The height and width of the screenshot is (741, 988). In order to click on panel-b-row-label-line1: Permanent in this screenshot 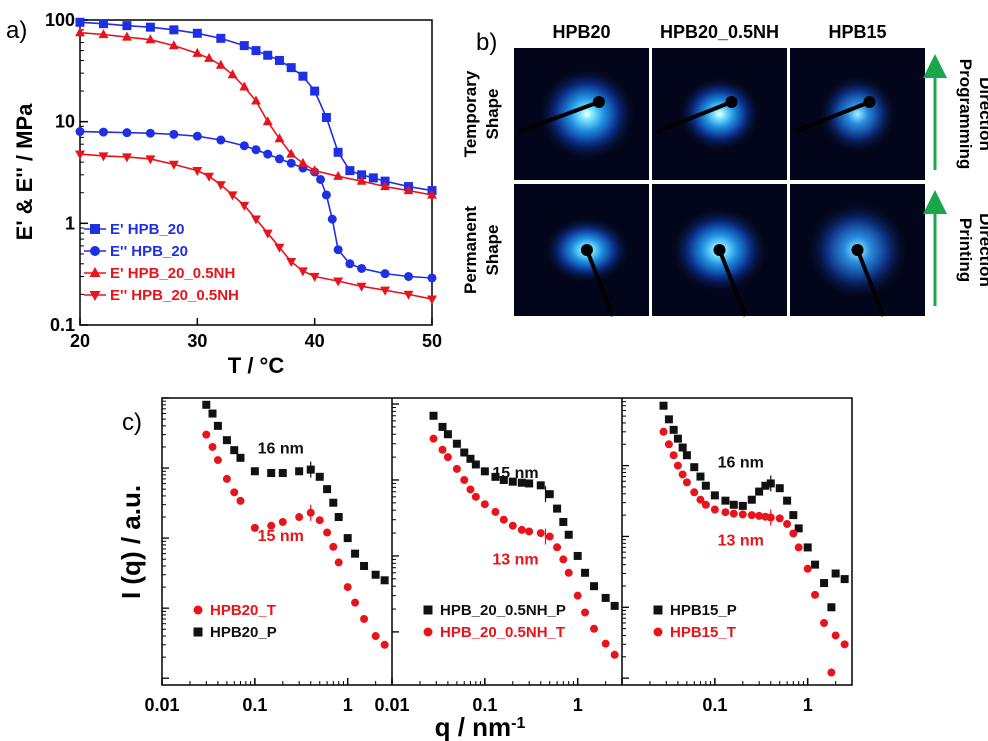, I will do `click(470, 250)`.